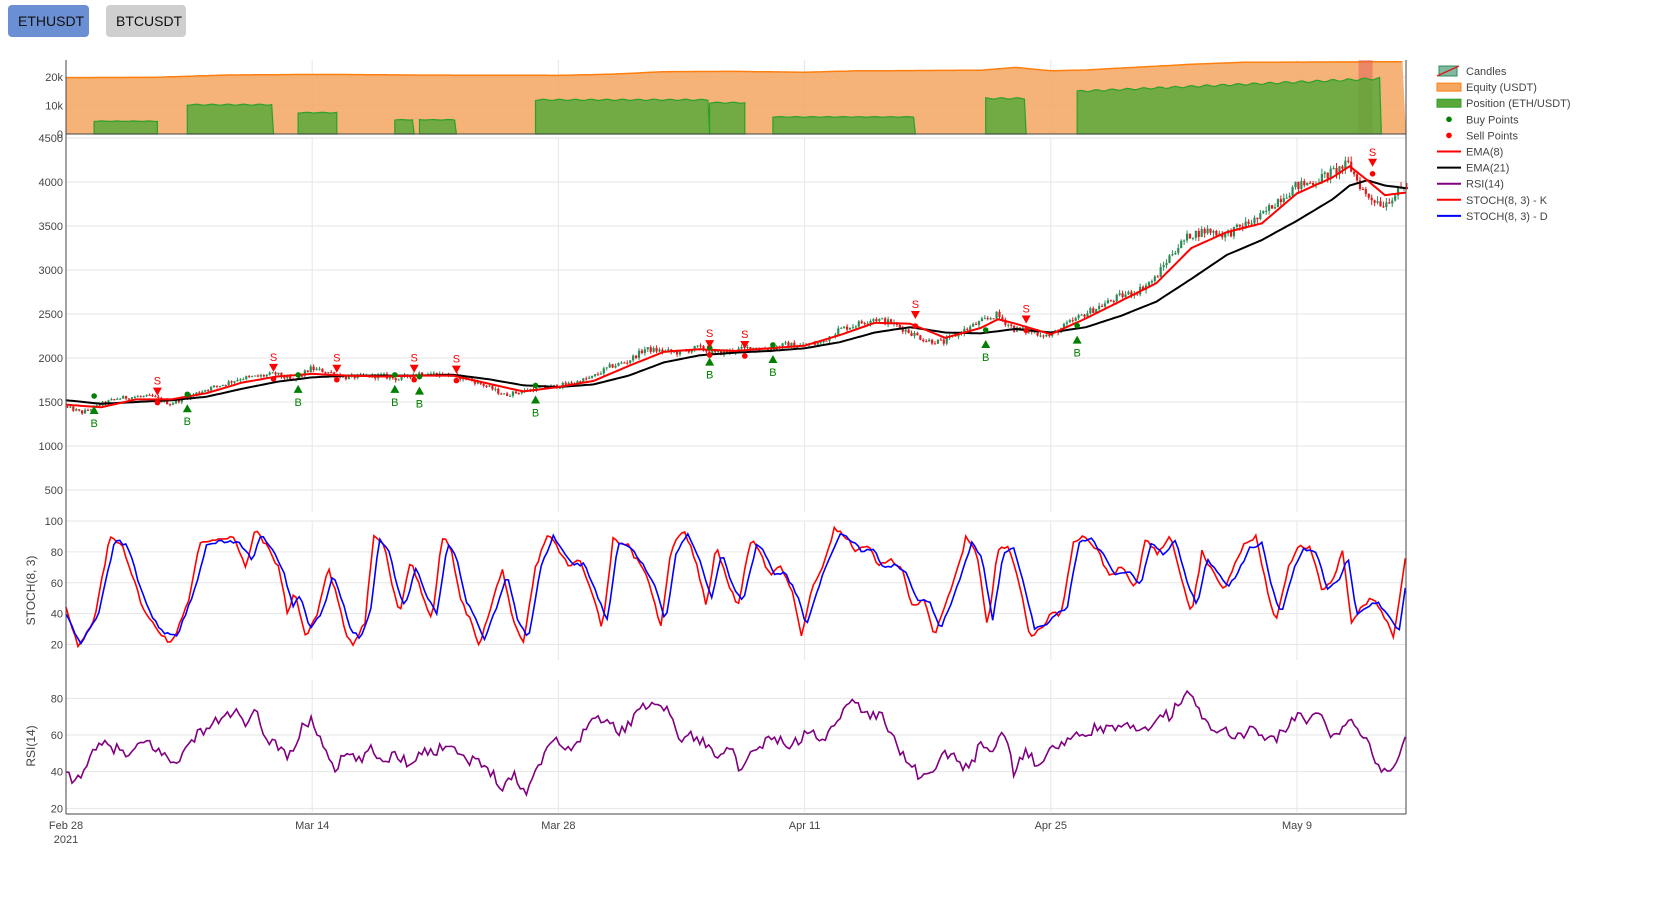  What do you see at coordinates (1449, 87) in the screenshot?
I see `legend-equity-swatch` at bounding box center [1449, 87].